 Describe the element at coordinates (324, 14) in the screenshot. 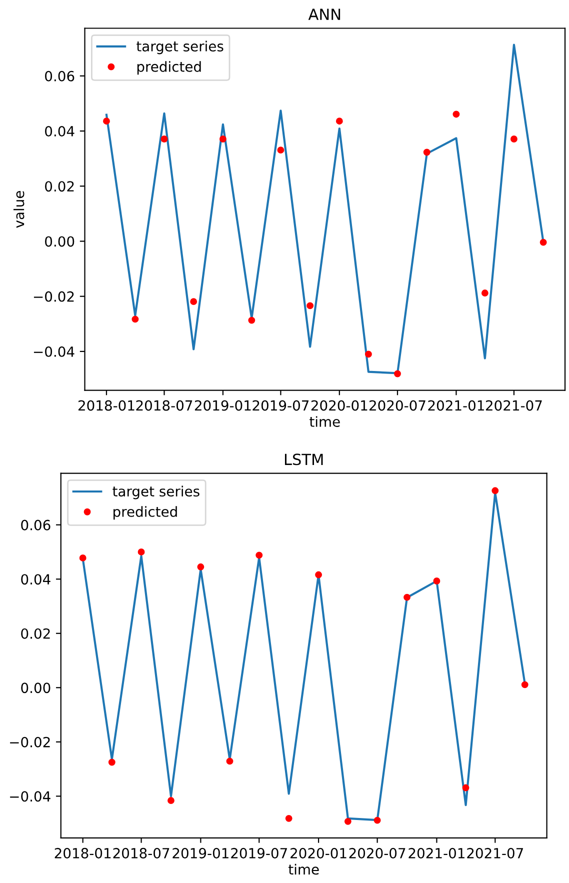

I see `chart-title: ANN` at that location.